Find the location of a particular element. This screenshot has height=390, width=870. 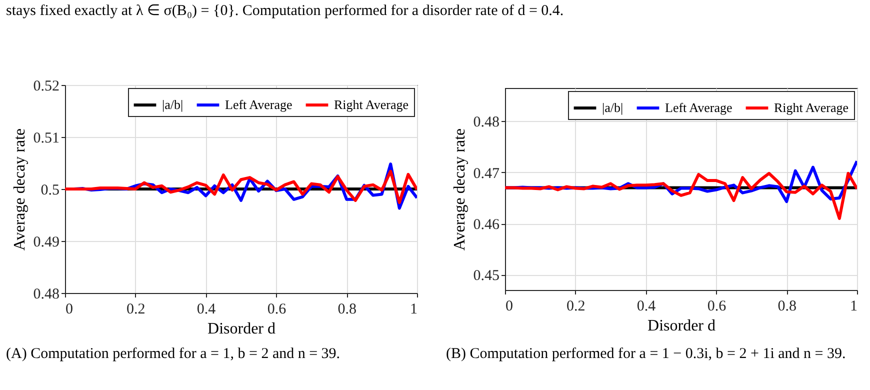

text: (A) Computation performed for a = 1, b = 2 and n = 39. is located at coordinates (174, 354).